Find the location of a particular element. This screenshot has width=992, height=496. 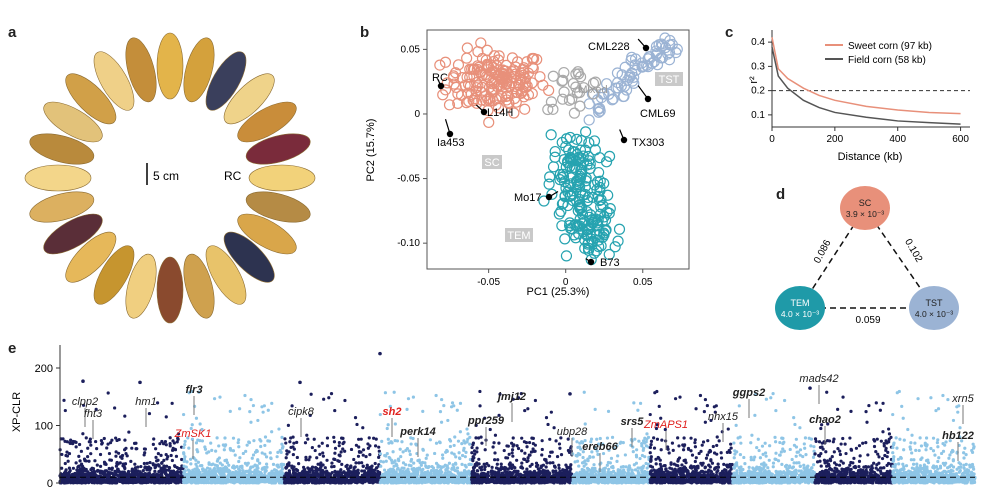

pca-point-tem is located at coordinates (606, 162).